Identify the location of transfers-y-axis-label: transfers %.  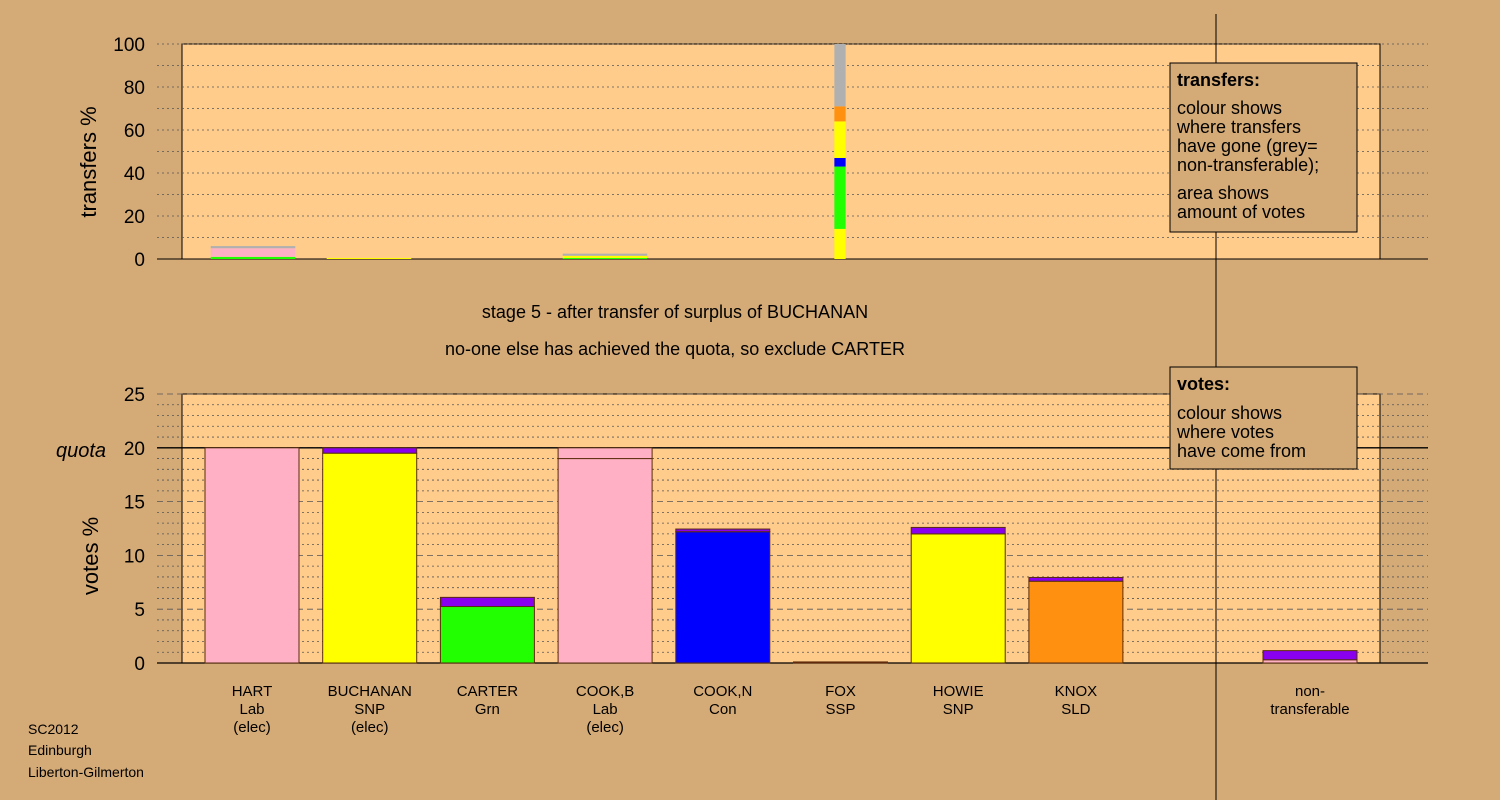
(88, 161).